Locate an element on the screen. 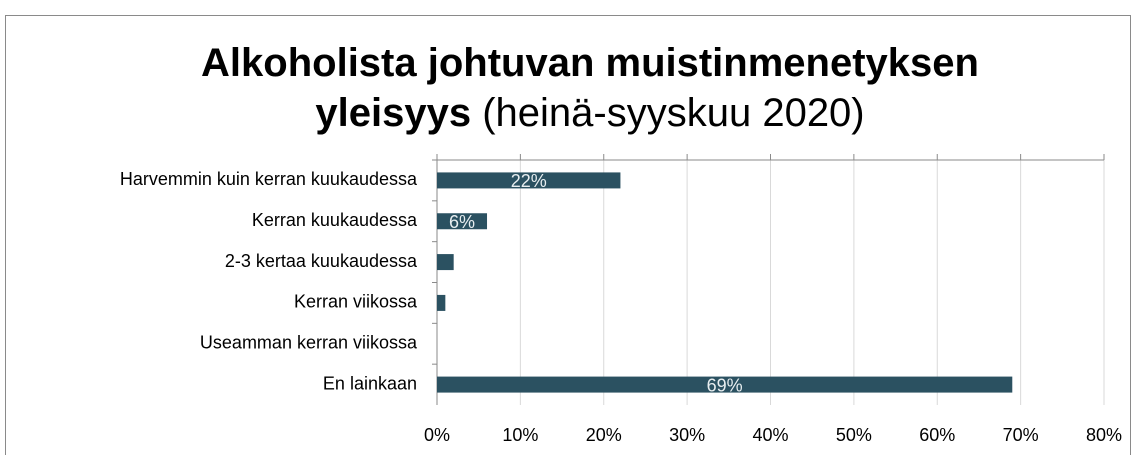  value-label: 69% is located at coordinates (725, 385).